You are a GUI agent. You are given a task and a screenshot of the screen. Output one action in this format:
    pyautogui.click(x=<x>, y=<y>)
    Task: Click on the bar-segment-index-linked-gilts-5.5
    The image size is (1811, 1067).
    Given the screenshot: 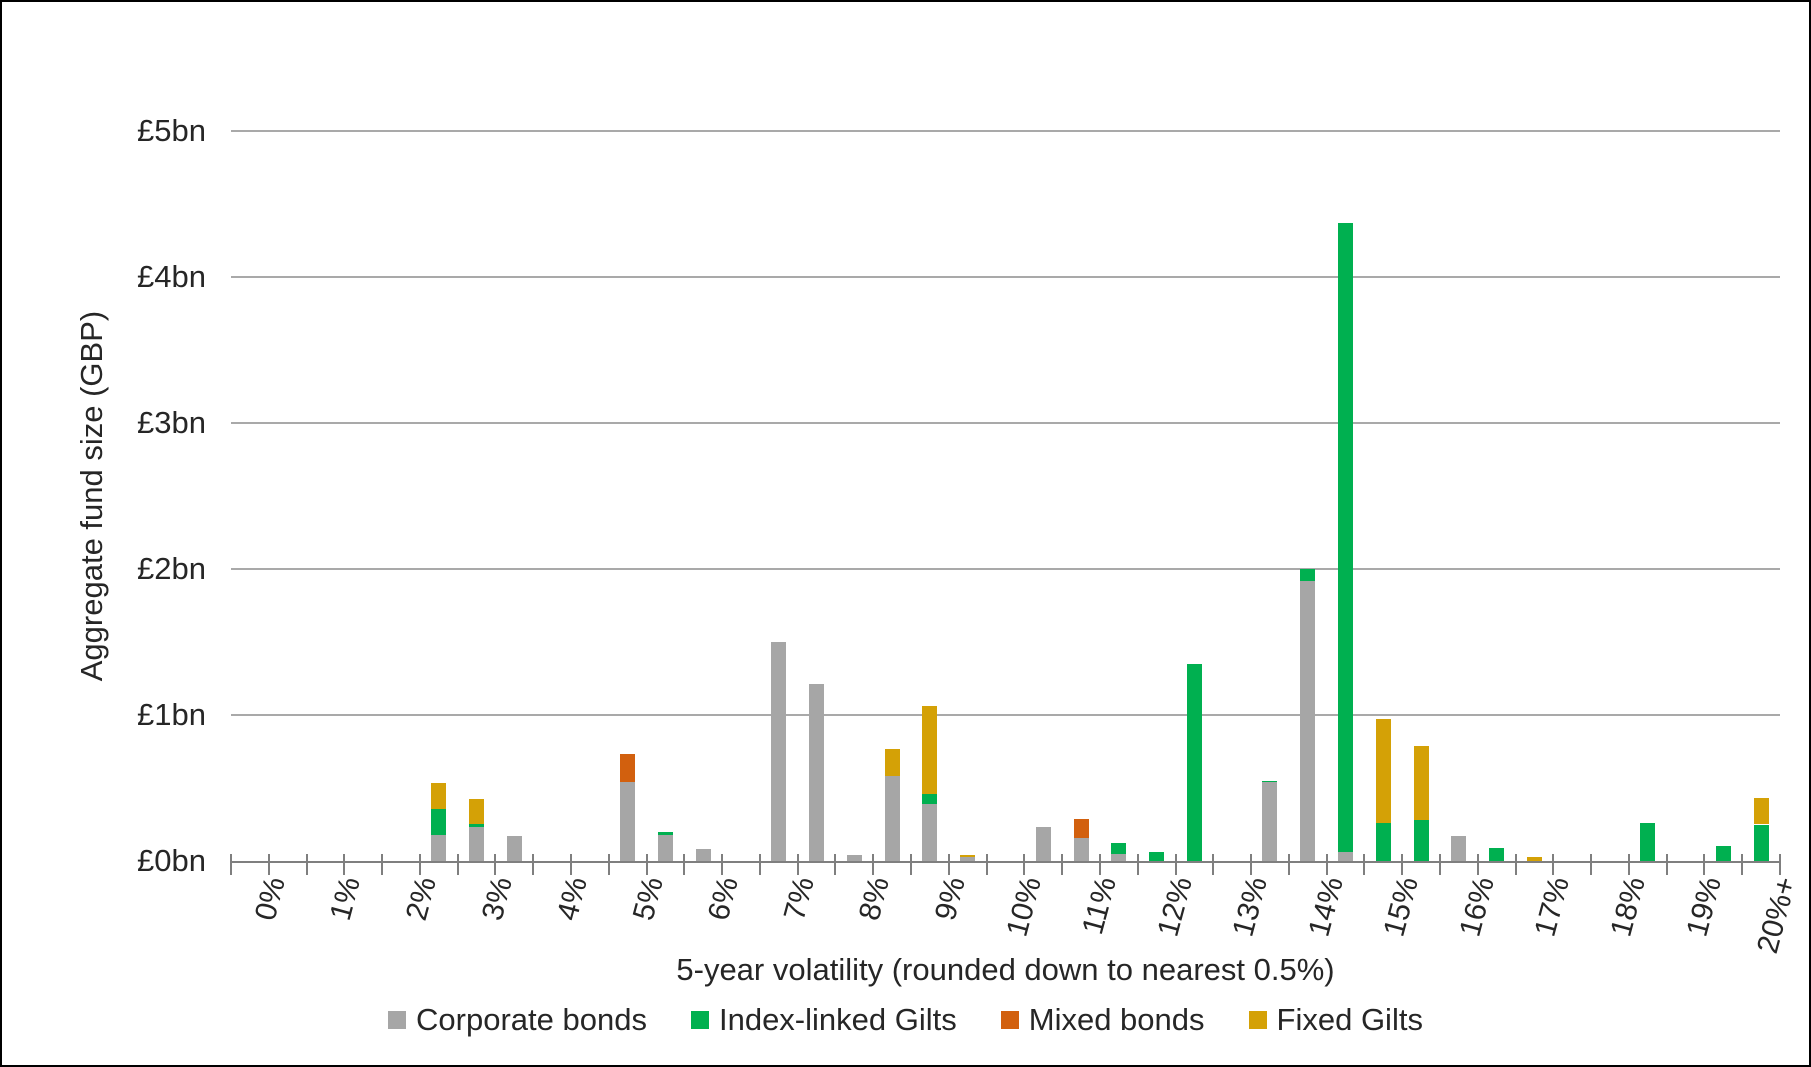 What is the action you would take?
    pyautogui.click(x=665, y=833)
    